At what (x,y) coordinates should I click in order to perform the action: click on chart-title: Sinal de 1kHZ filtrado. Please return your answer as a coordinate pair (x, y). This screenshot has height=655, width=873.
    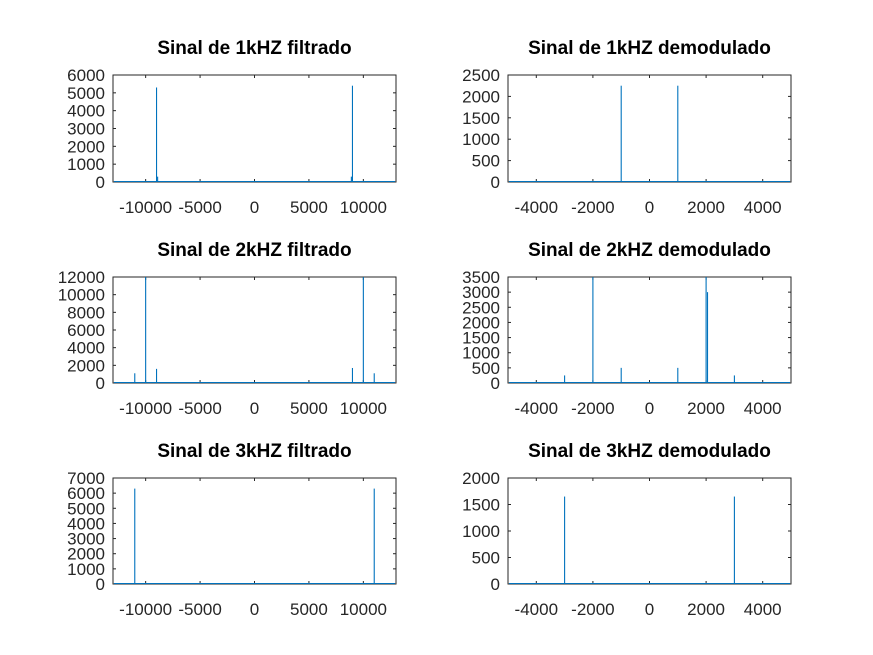
    Looking at the image, I should click on (254, 48).